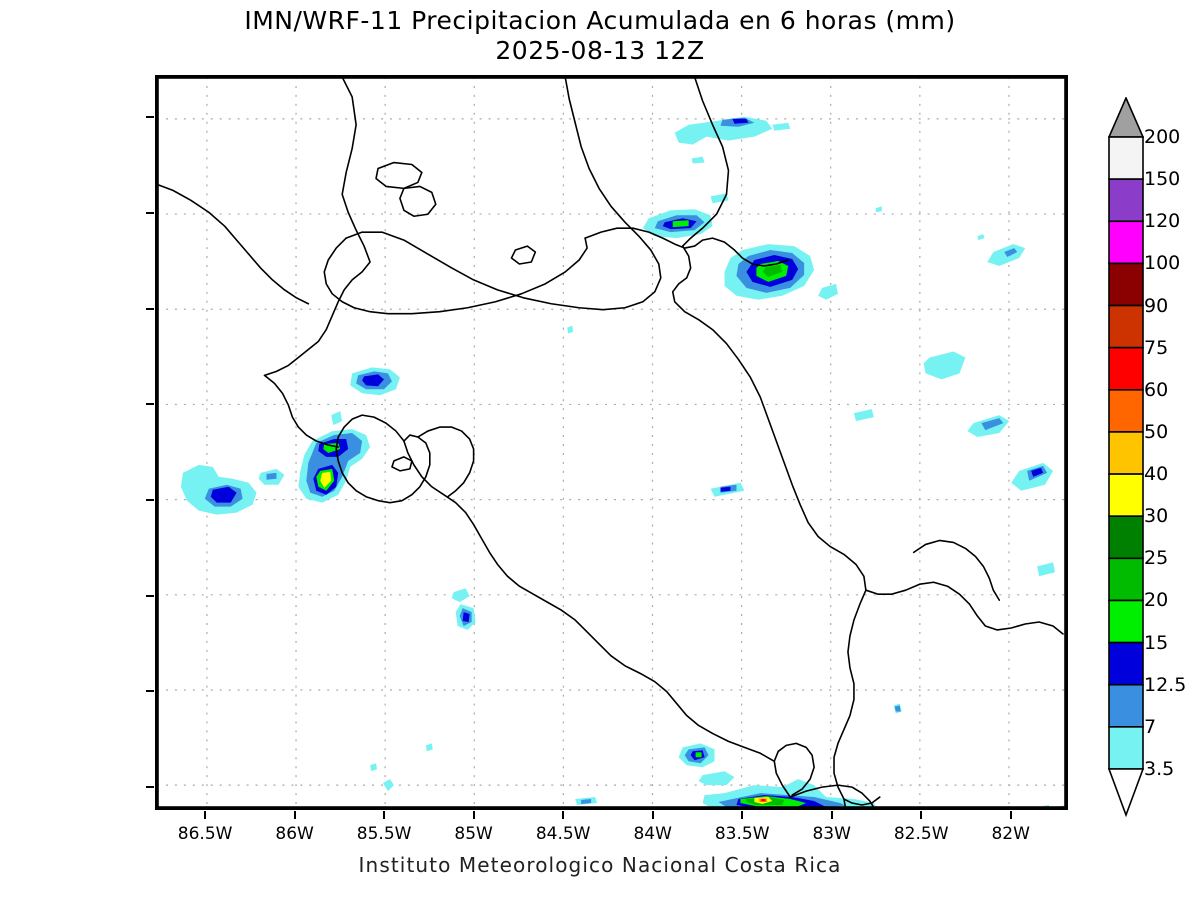 The height and width of the screenshot is (900, 1200). I want to click on colorbar-tick-label: 25, so click(1156, 558).